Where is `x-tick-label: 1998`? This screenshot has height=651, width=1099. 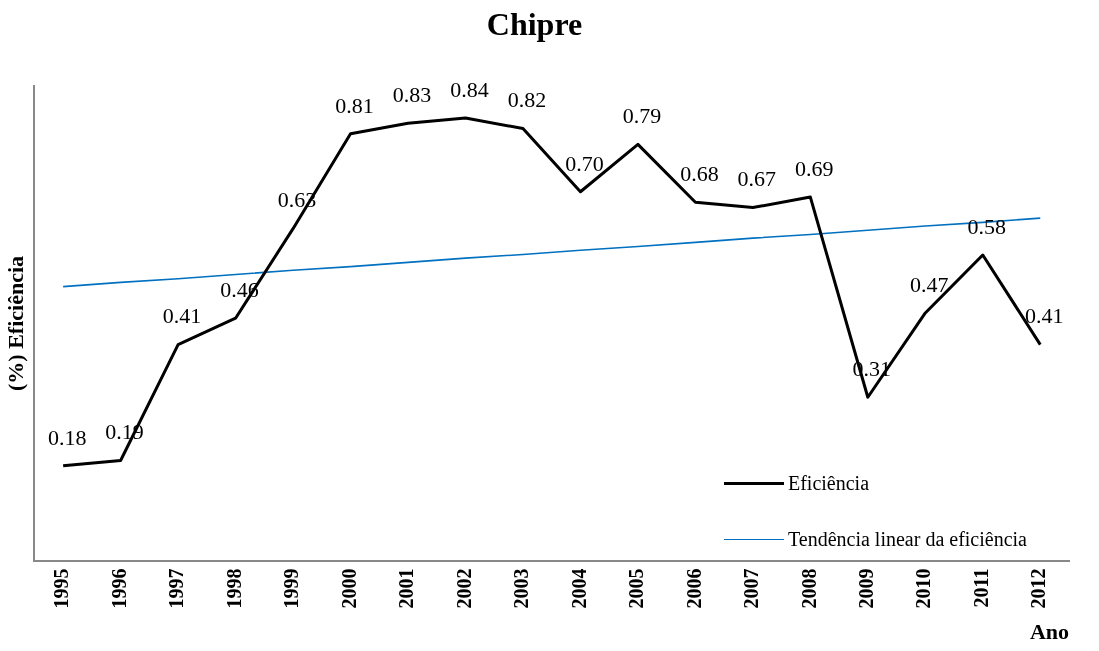 x-tick-label: 1998 is located at coordinates (233, 588).